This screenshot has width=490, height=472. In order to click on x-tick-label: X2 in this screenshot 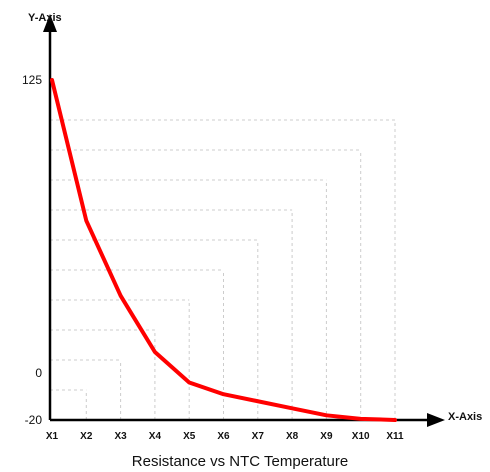, I will do `click(86, 436)`.